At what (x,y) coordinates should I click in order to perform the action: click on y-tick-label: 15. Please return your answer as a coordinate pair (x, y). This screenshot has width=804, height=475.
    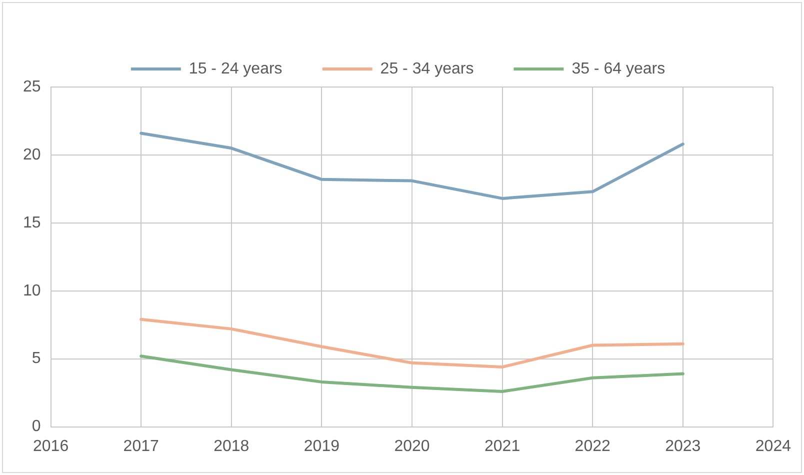
    Looking at the image, I should click on (32, 223).